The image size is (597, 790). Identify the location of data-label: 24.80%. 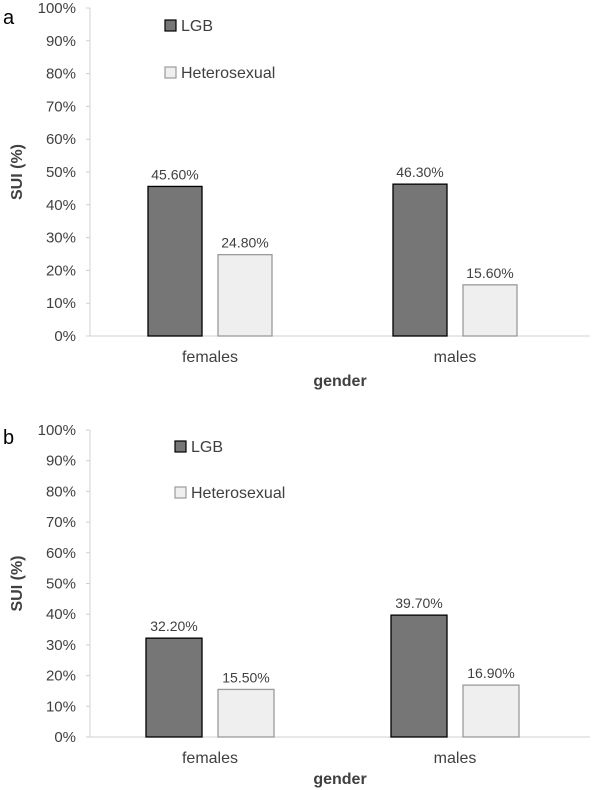
(244, 243).